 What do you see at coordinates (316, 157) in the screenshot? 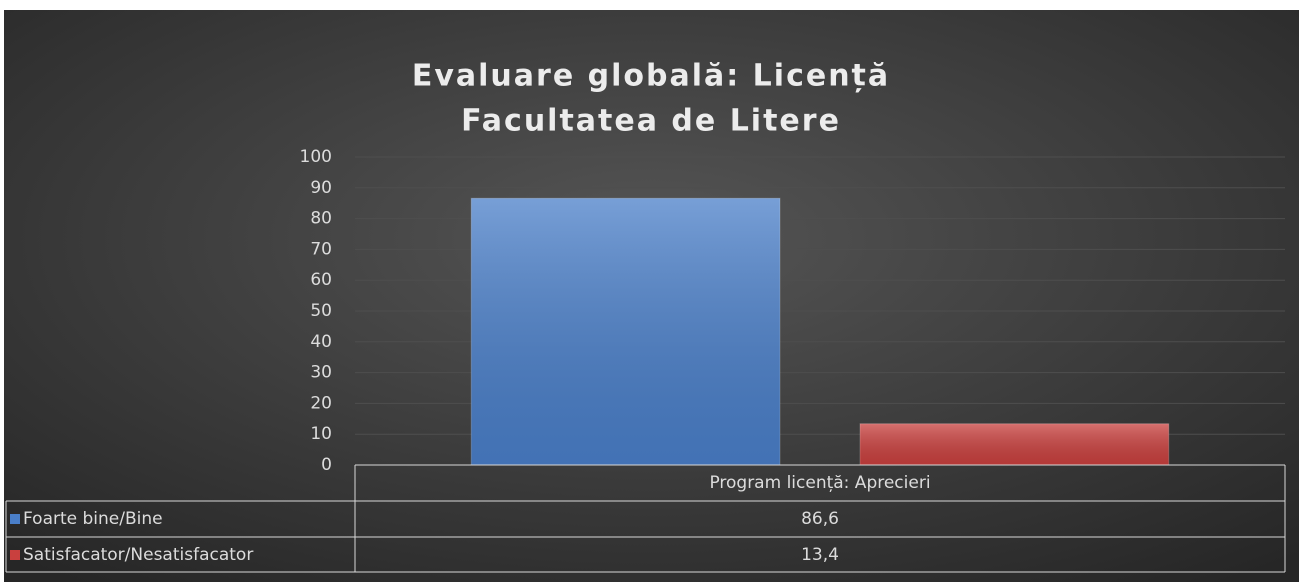
I see `y-tick-label: 100` at bounding box center [316, 157].